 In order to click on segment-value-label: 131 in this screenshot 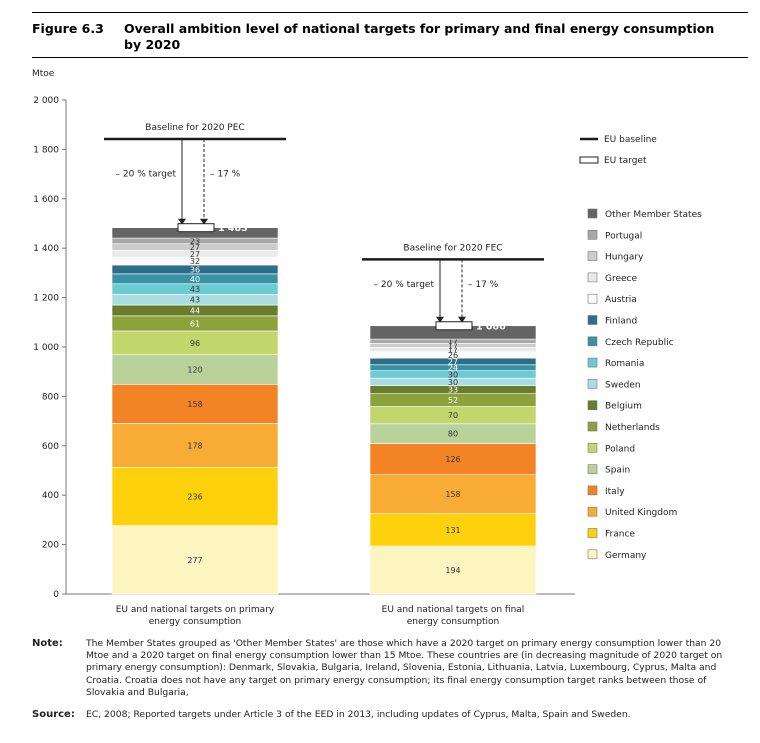, I will do `click(452, 530)`.